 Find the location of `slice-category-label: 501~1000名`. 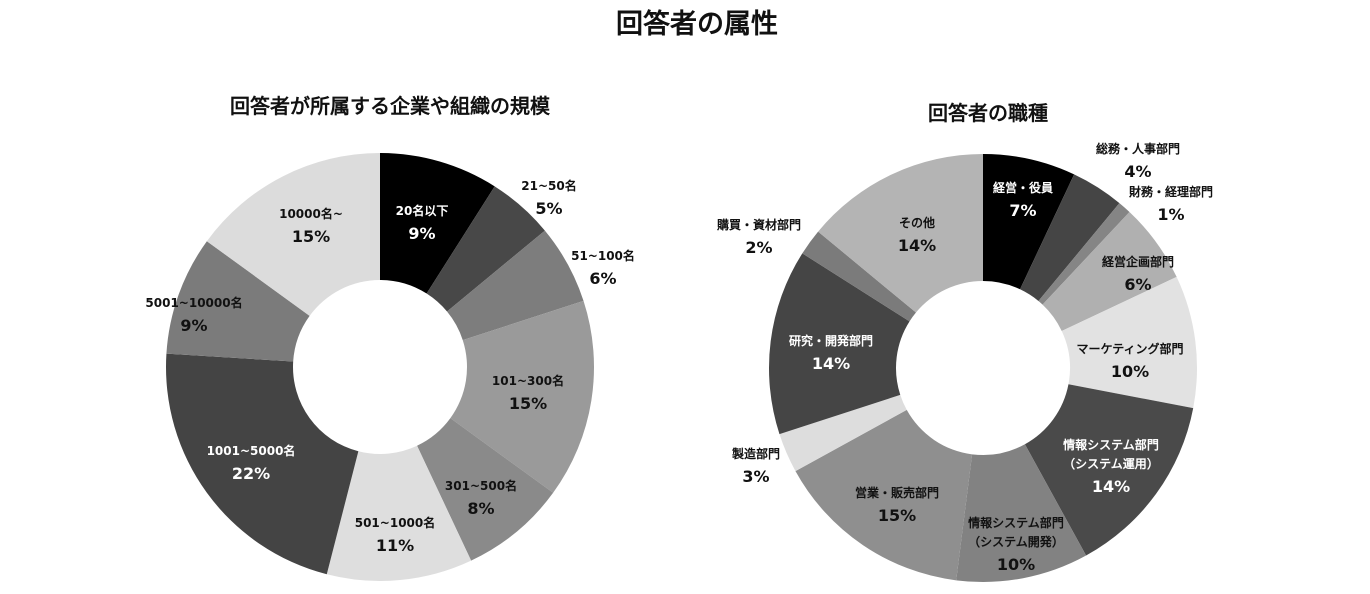

slice-category-label: 501~1000名 is located at coordinates (395, 522).